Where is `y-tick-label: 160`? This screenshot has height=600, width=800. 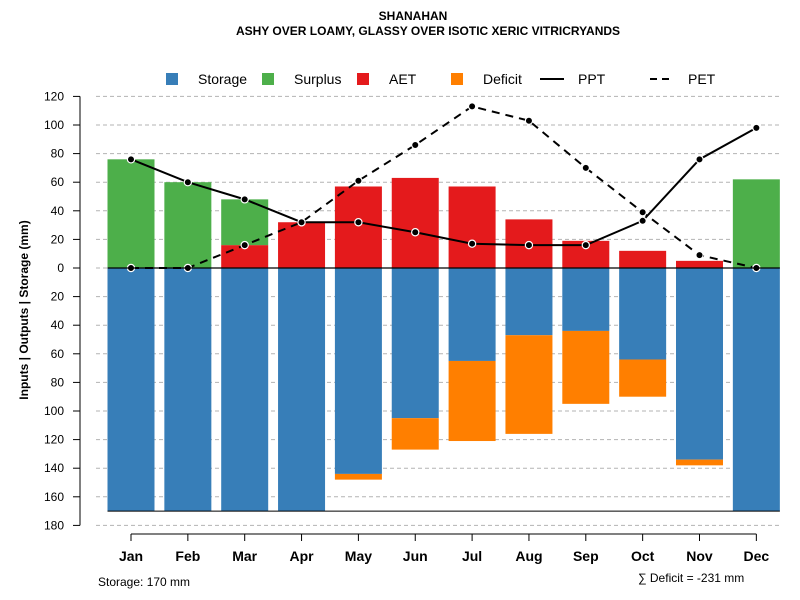 y-tick-label: 160 is located at coordinates (54, 497).